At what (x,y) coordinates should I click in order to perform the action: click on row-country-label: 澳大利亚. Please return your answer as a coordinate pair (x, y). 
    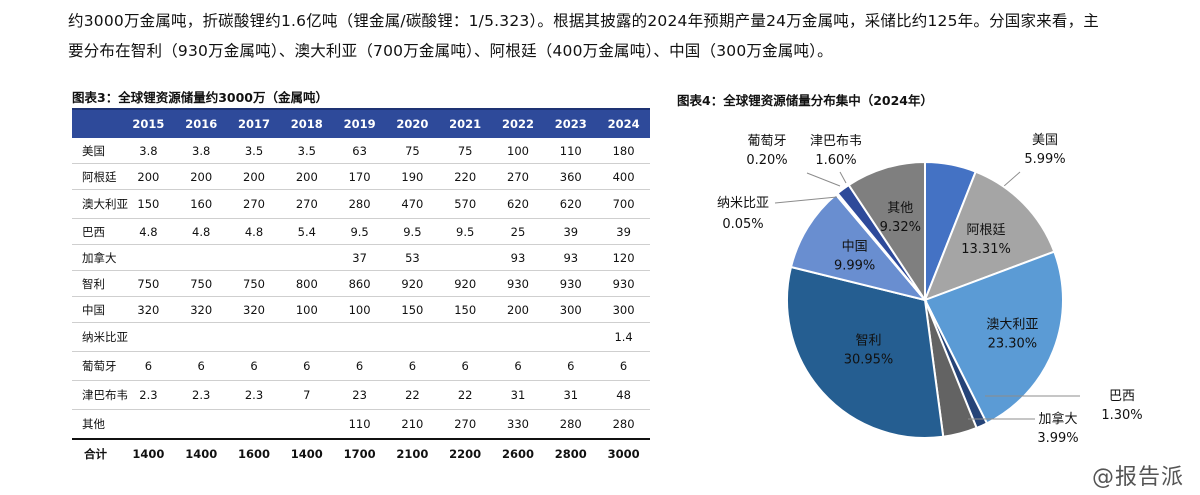
    Looking at the image, I should click on (100, 204).